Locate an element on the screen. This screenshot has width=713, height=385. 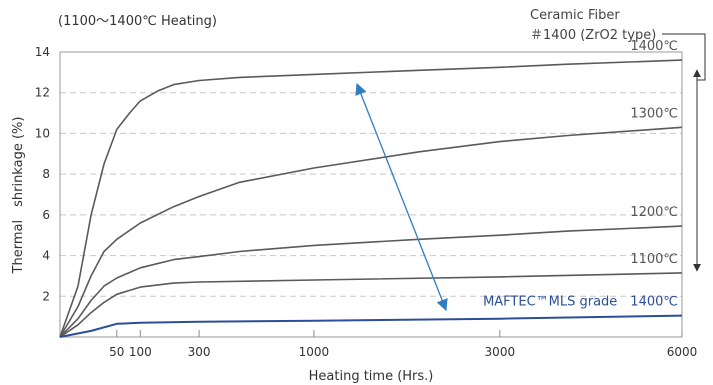
y-tick-label: 4 is located at coordinates (46, 256).